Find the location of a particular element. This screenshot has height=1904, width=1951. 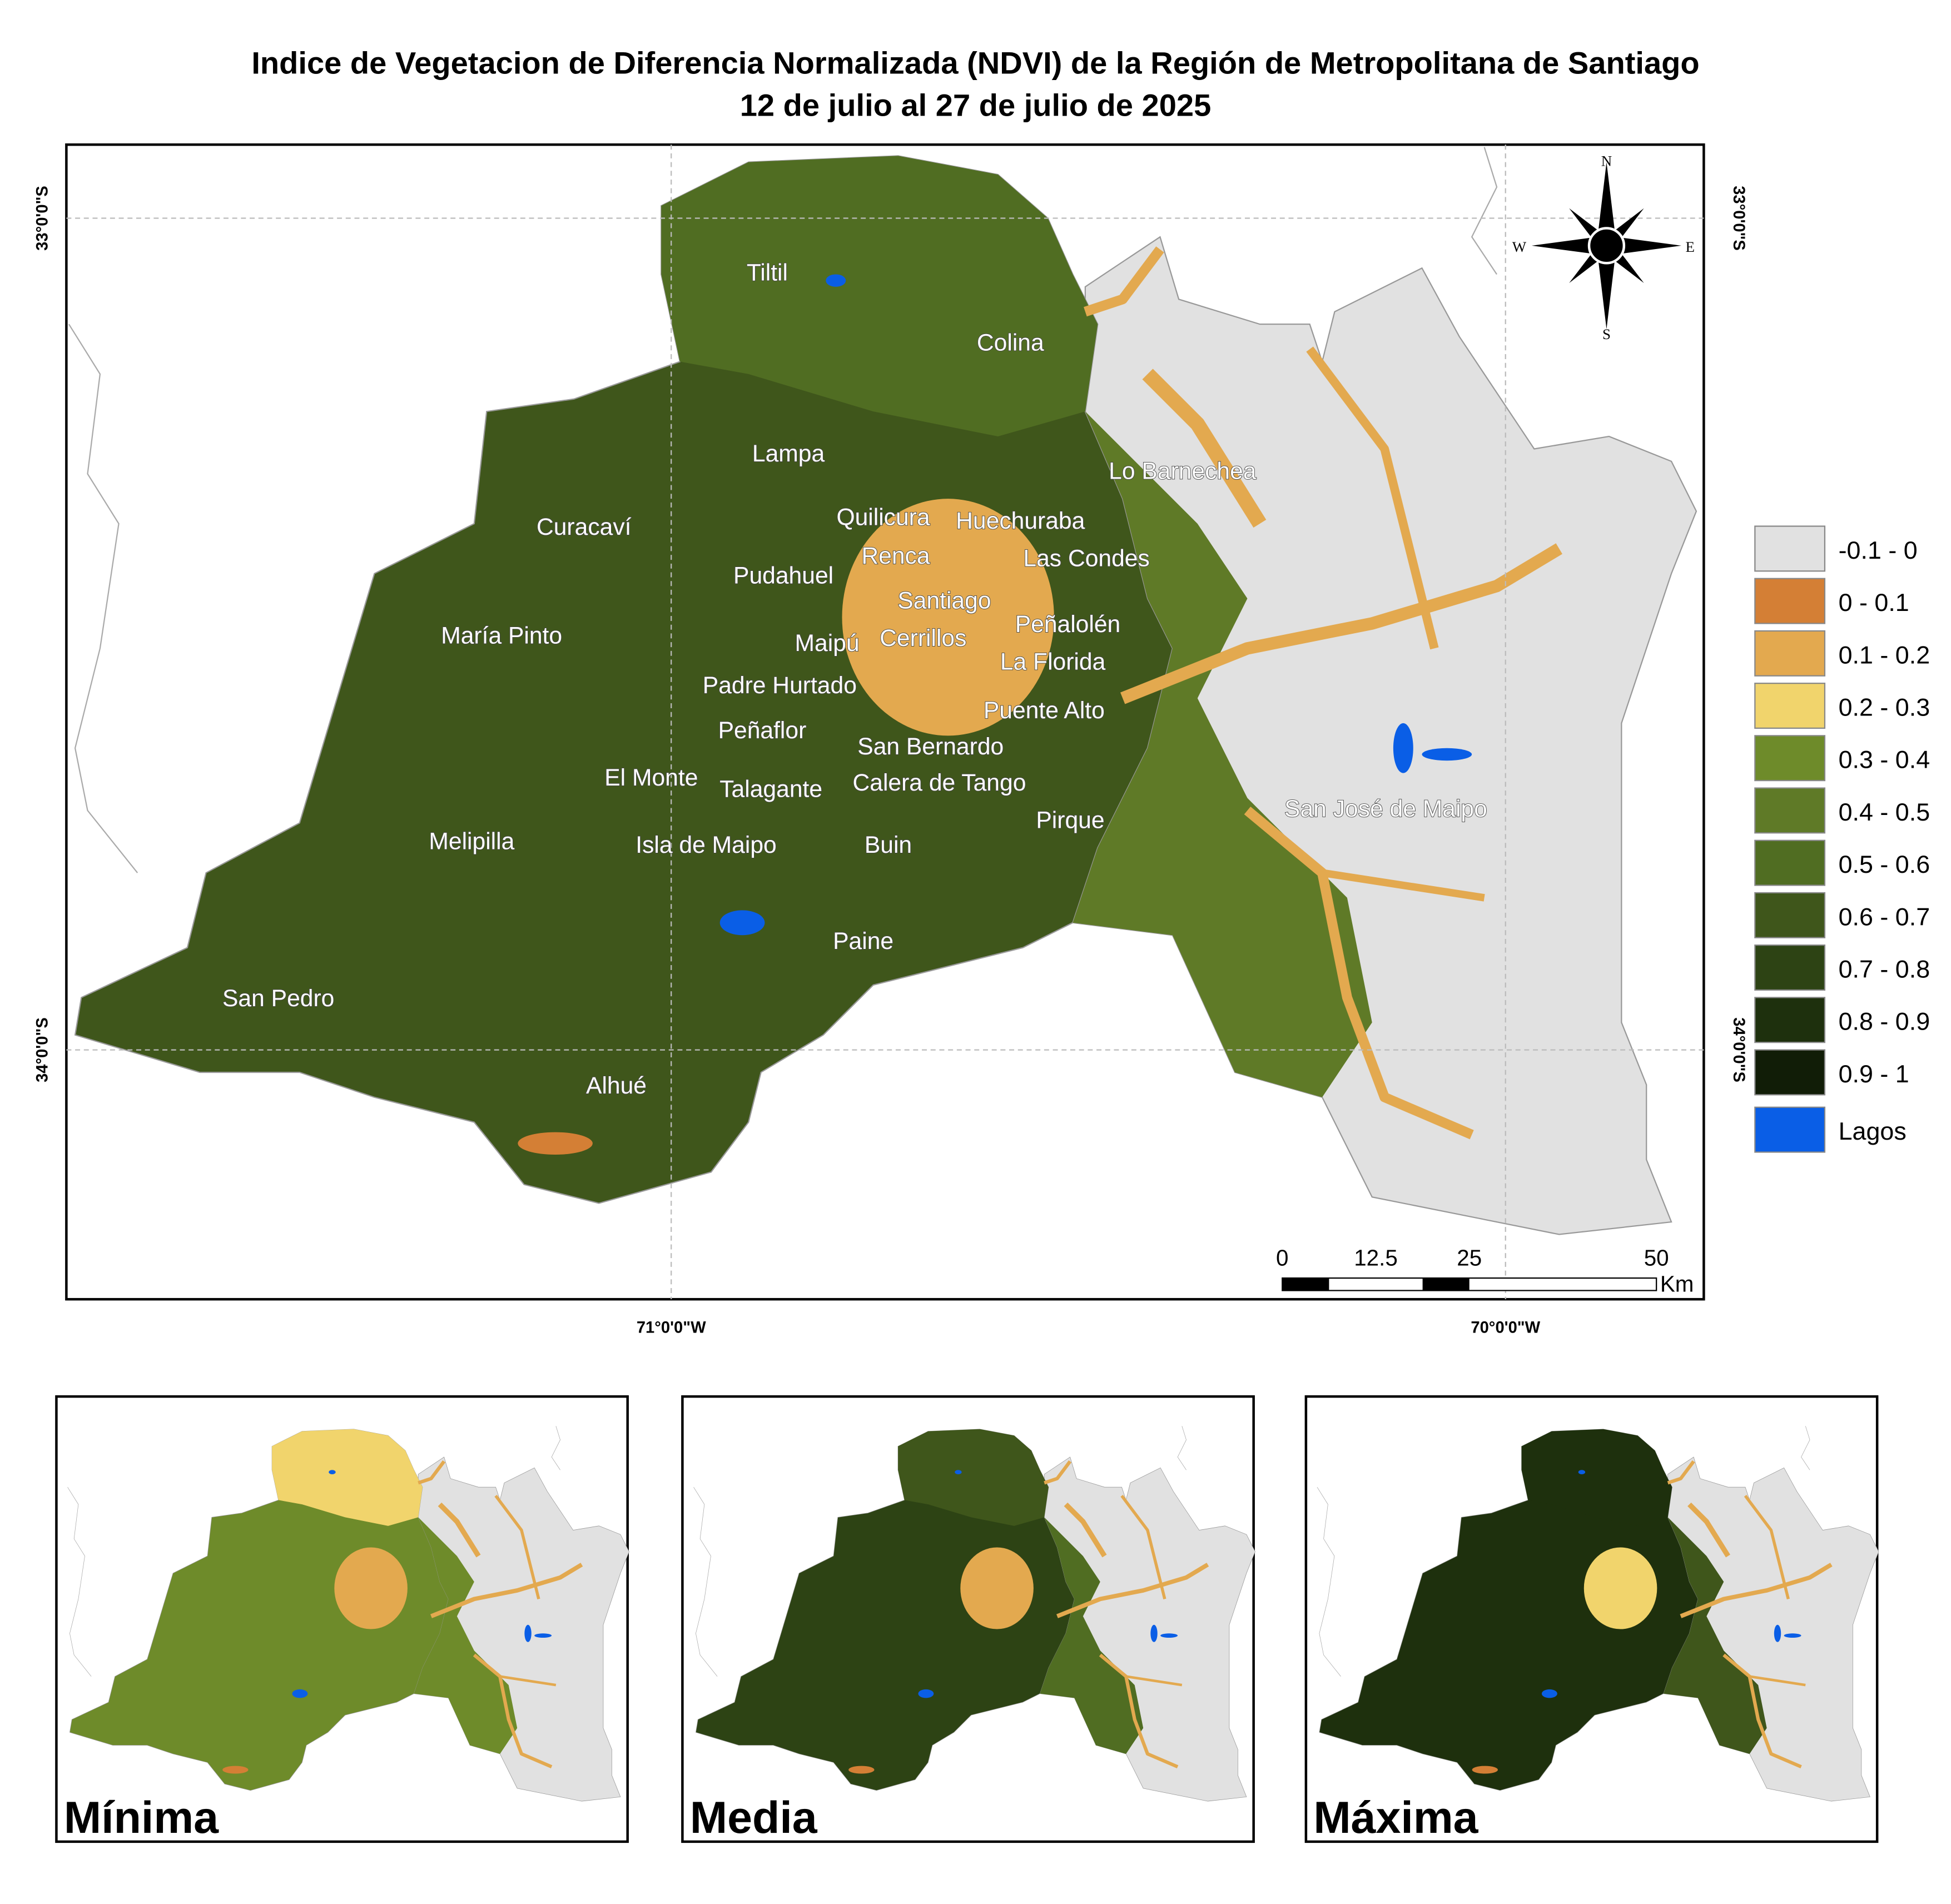

scale-label: 0 is located at coordinates (1282, 1258).